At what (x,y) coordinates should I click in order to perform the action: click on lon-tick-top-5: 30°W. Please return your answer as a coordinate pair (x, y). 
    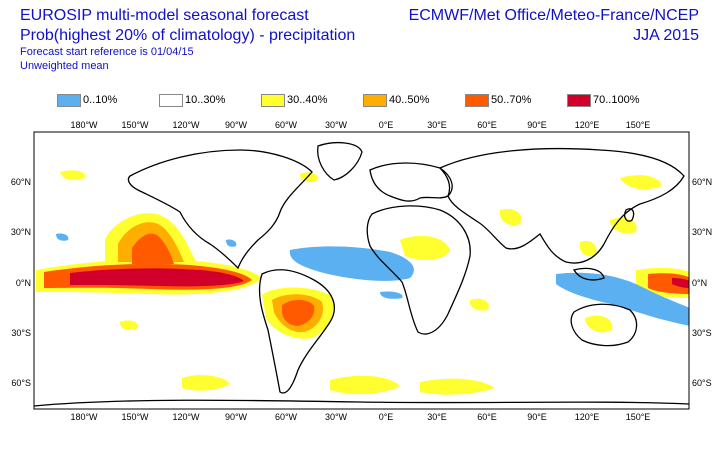
    Looking at the image, I should click on (336, 125).